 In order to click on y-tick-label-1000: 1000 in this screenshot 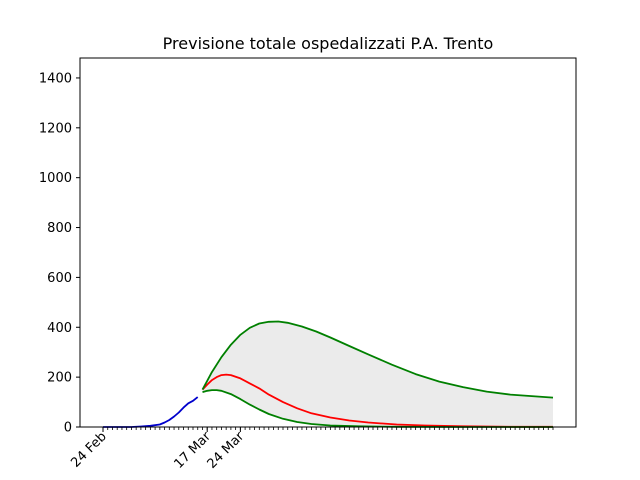, I will do `click(55, 178)`.